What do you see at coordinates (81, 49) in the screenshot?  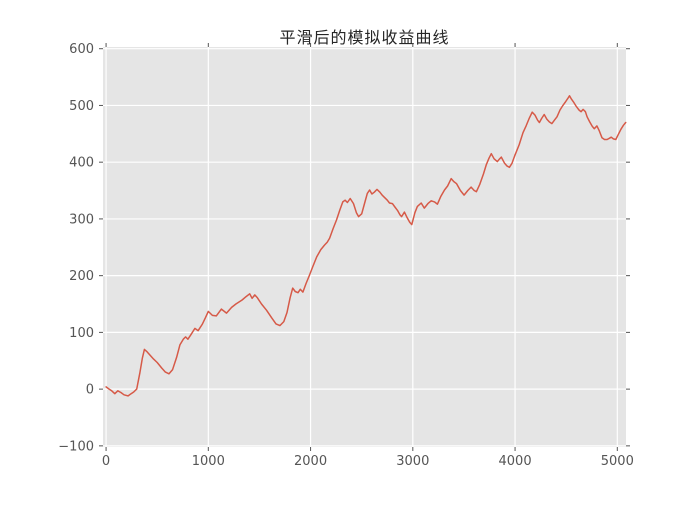 I see `y-tick-label: 600` at bounding box center [81, 49].